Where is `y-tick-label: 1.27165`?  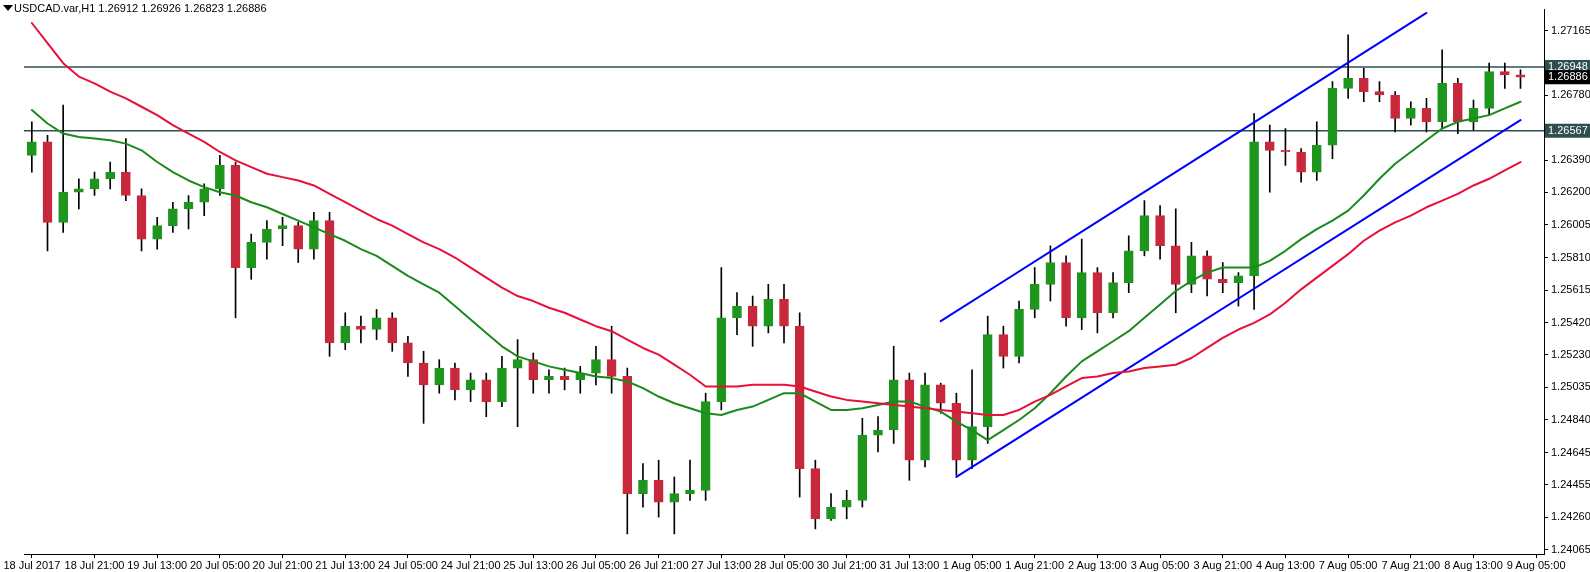
y-tick-label: 1.27165 is located at coordinates (1570, 29).